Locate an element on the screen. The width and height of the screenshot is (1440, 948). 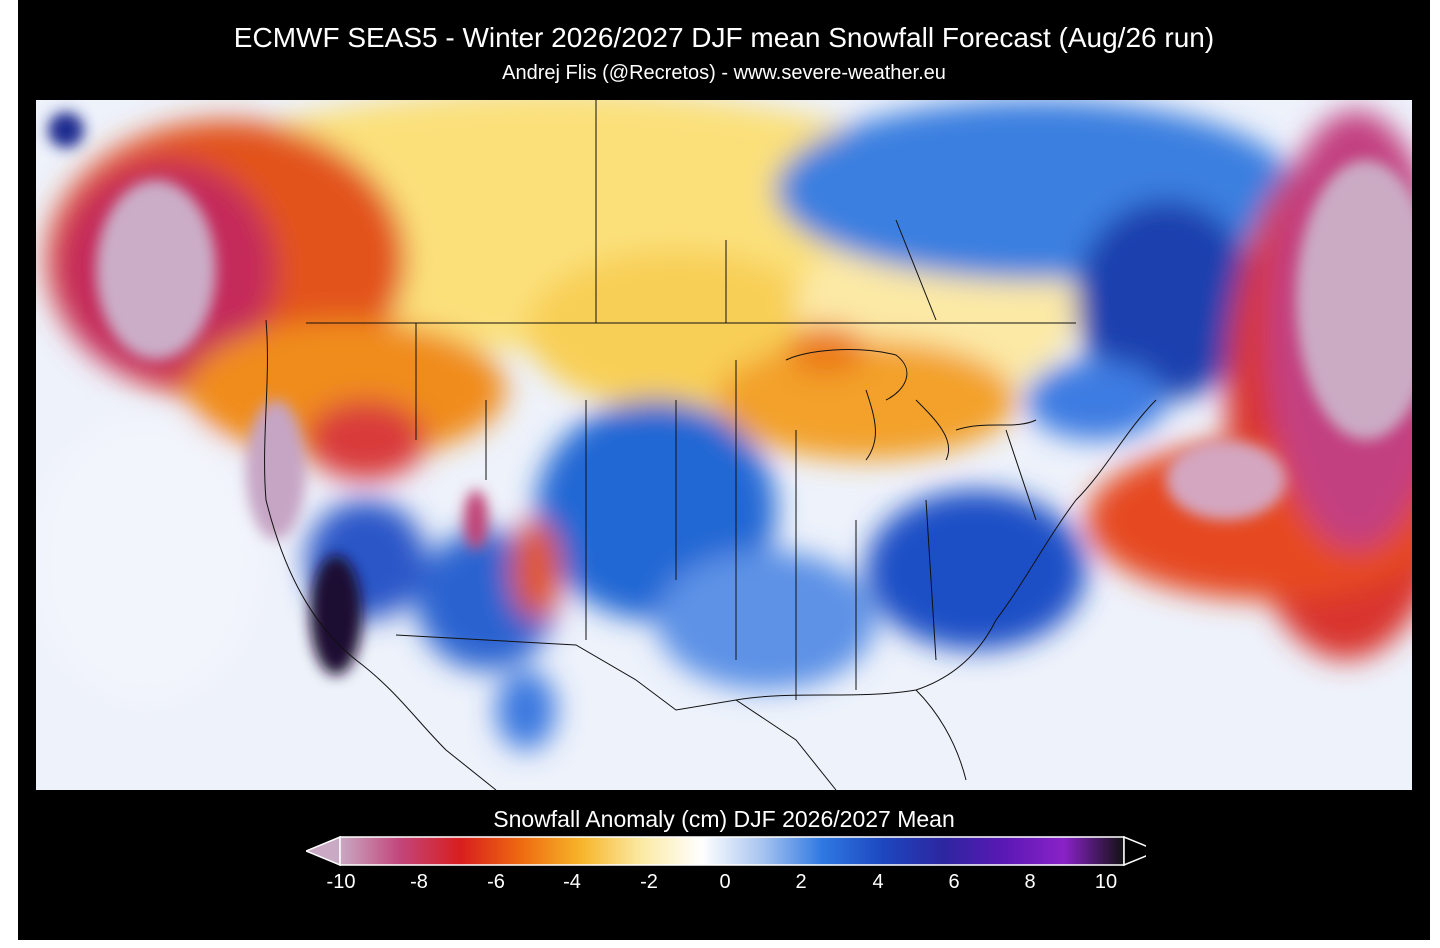
colorbar-gradient-bar is located at coordinates (732, 851).